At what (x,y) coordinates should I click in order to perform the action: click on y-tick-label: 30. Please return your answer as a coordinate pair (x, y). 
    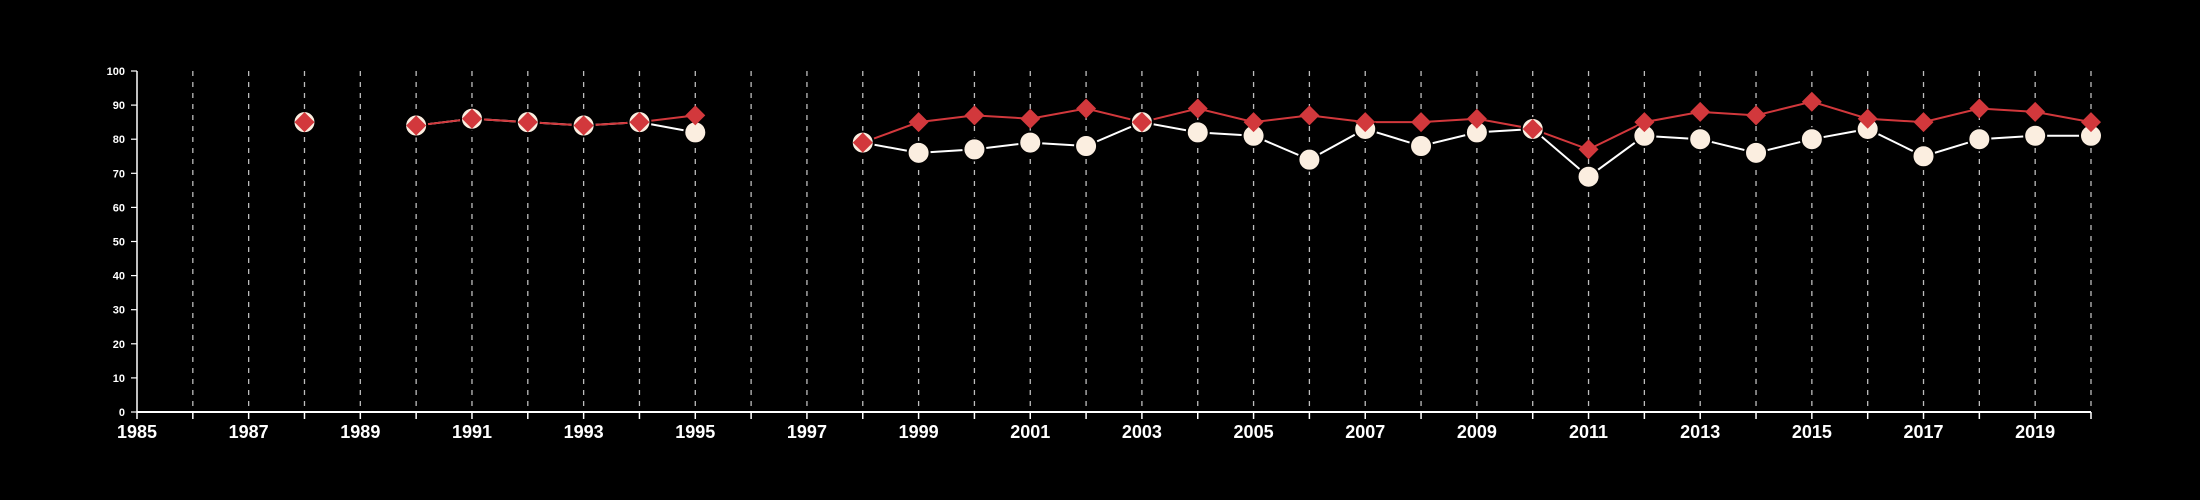
    Looking at the image, I should click on (119, 311).